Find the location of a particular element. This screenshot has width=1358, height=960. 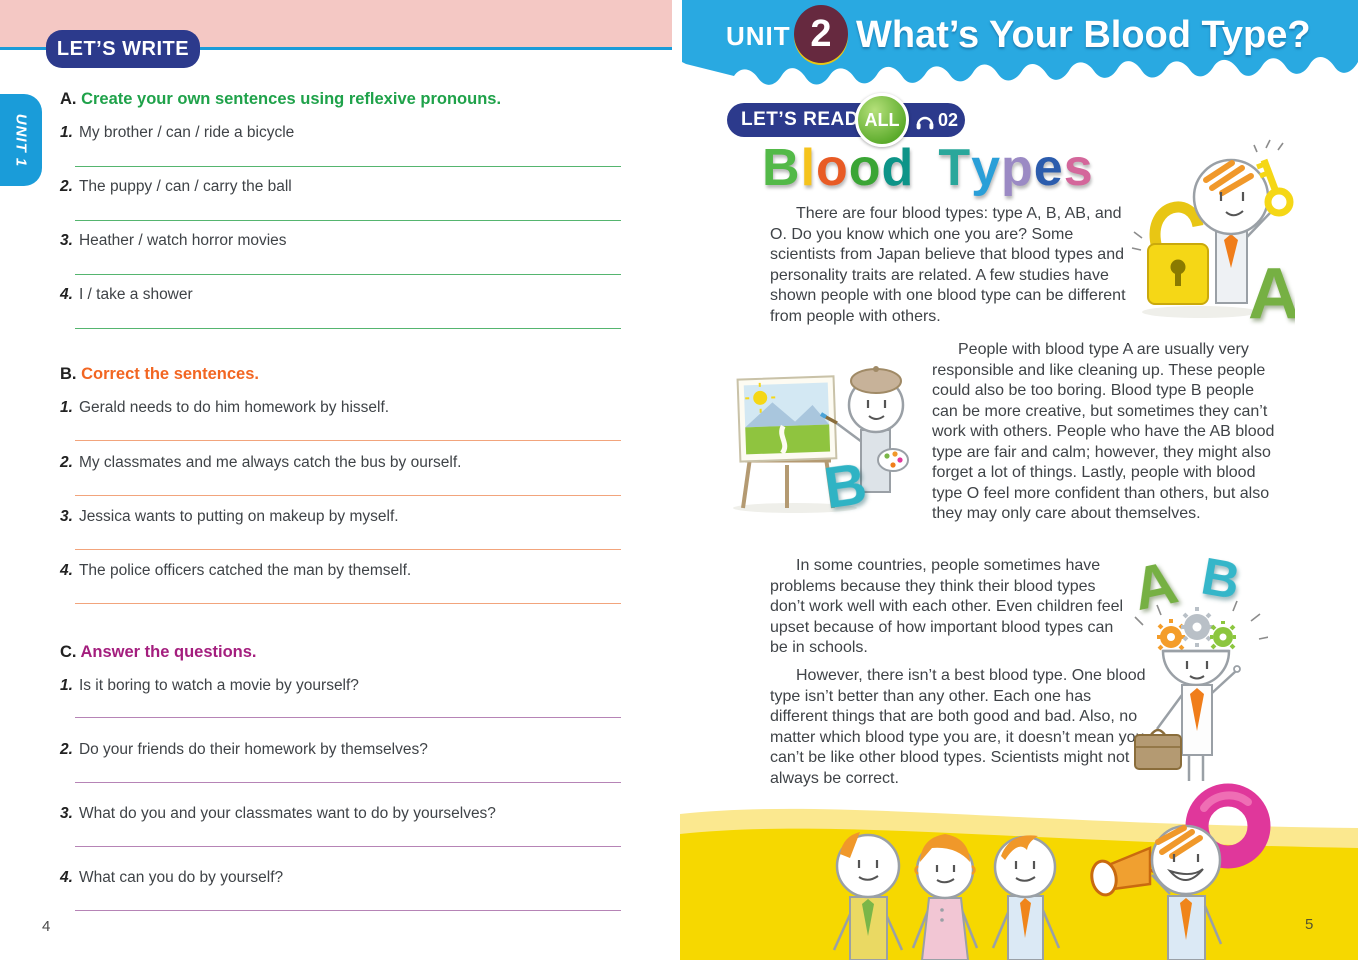

unit-1-tab-label: UNIT 1 is located at coordinates (21, 140).